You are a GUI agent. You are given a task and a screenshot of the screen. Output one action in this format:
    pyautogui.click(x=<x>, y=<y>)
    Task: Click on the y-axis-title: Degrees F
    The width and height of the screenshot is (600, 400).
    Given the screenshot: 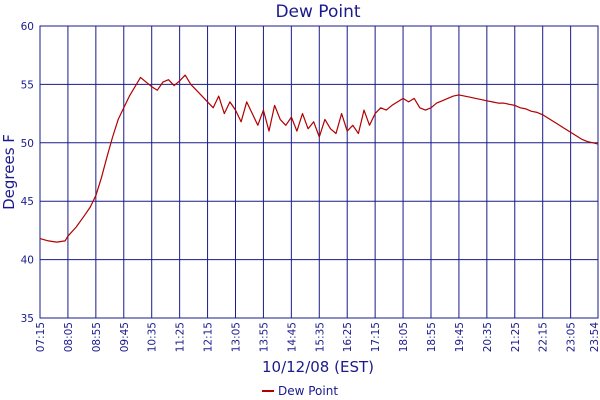 What is the action you would take?
    pyautogui.click(x=9, y=172)
    